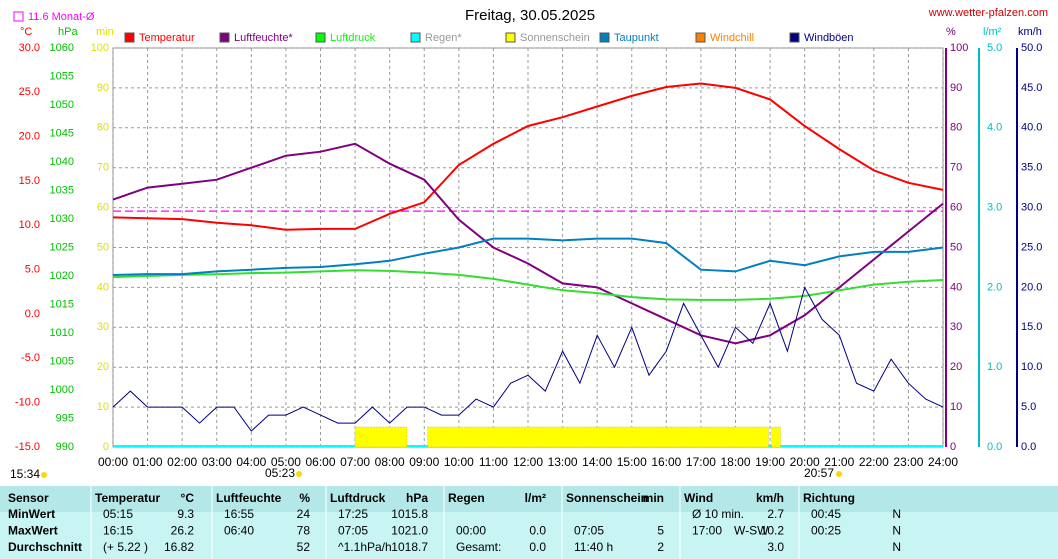 The width and height of the screenshot is (1058, 559). What do you see at coordinates (956, 287) in the screenshot?
I see `y-tick-label: 40` at bounding box center [956, 287].